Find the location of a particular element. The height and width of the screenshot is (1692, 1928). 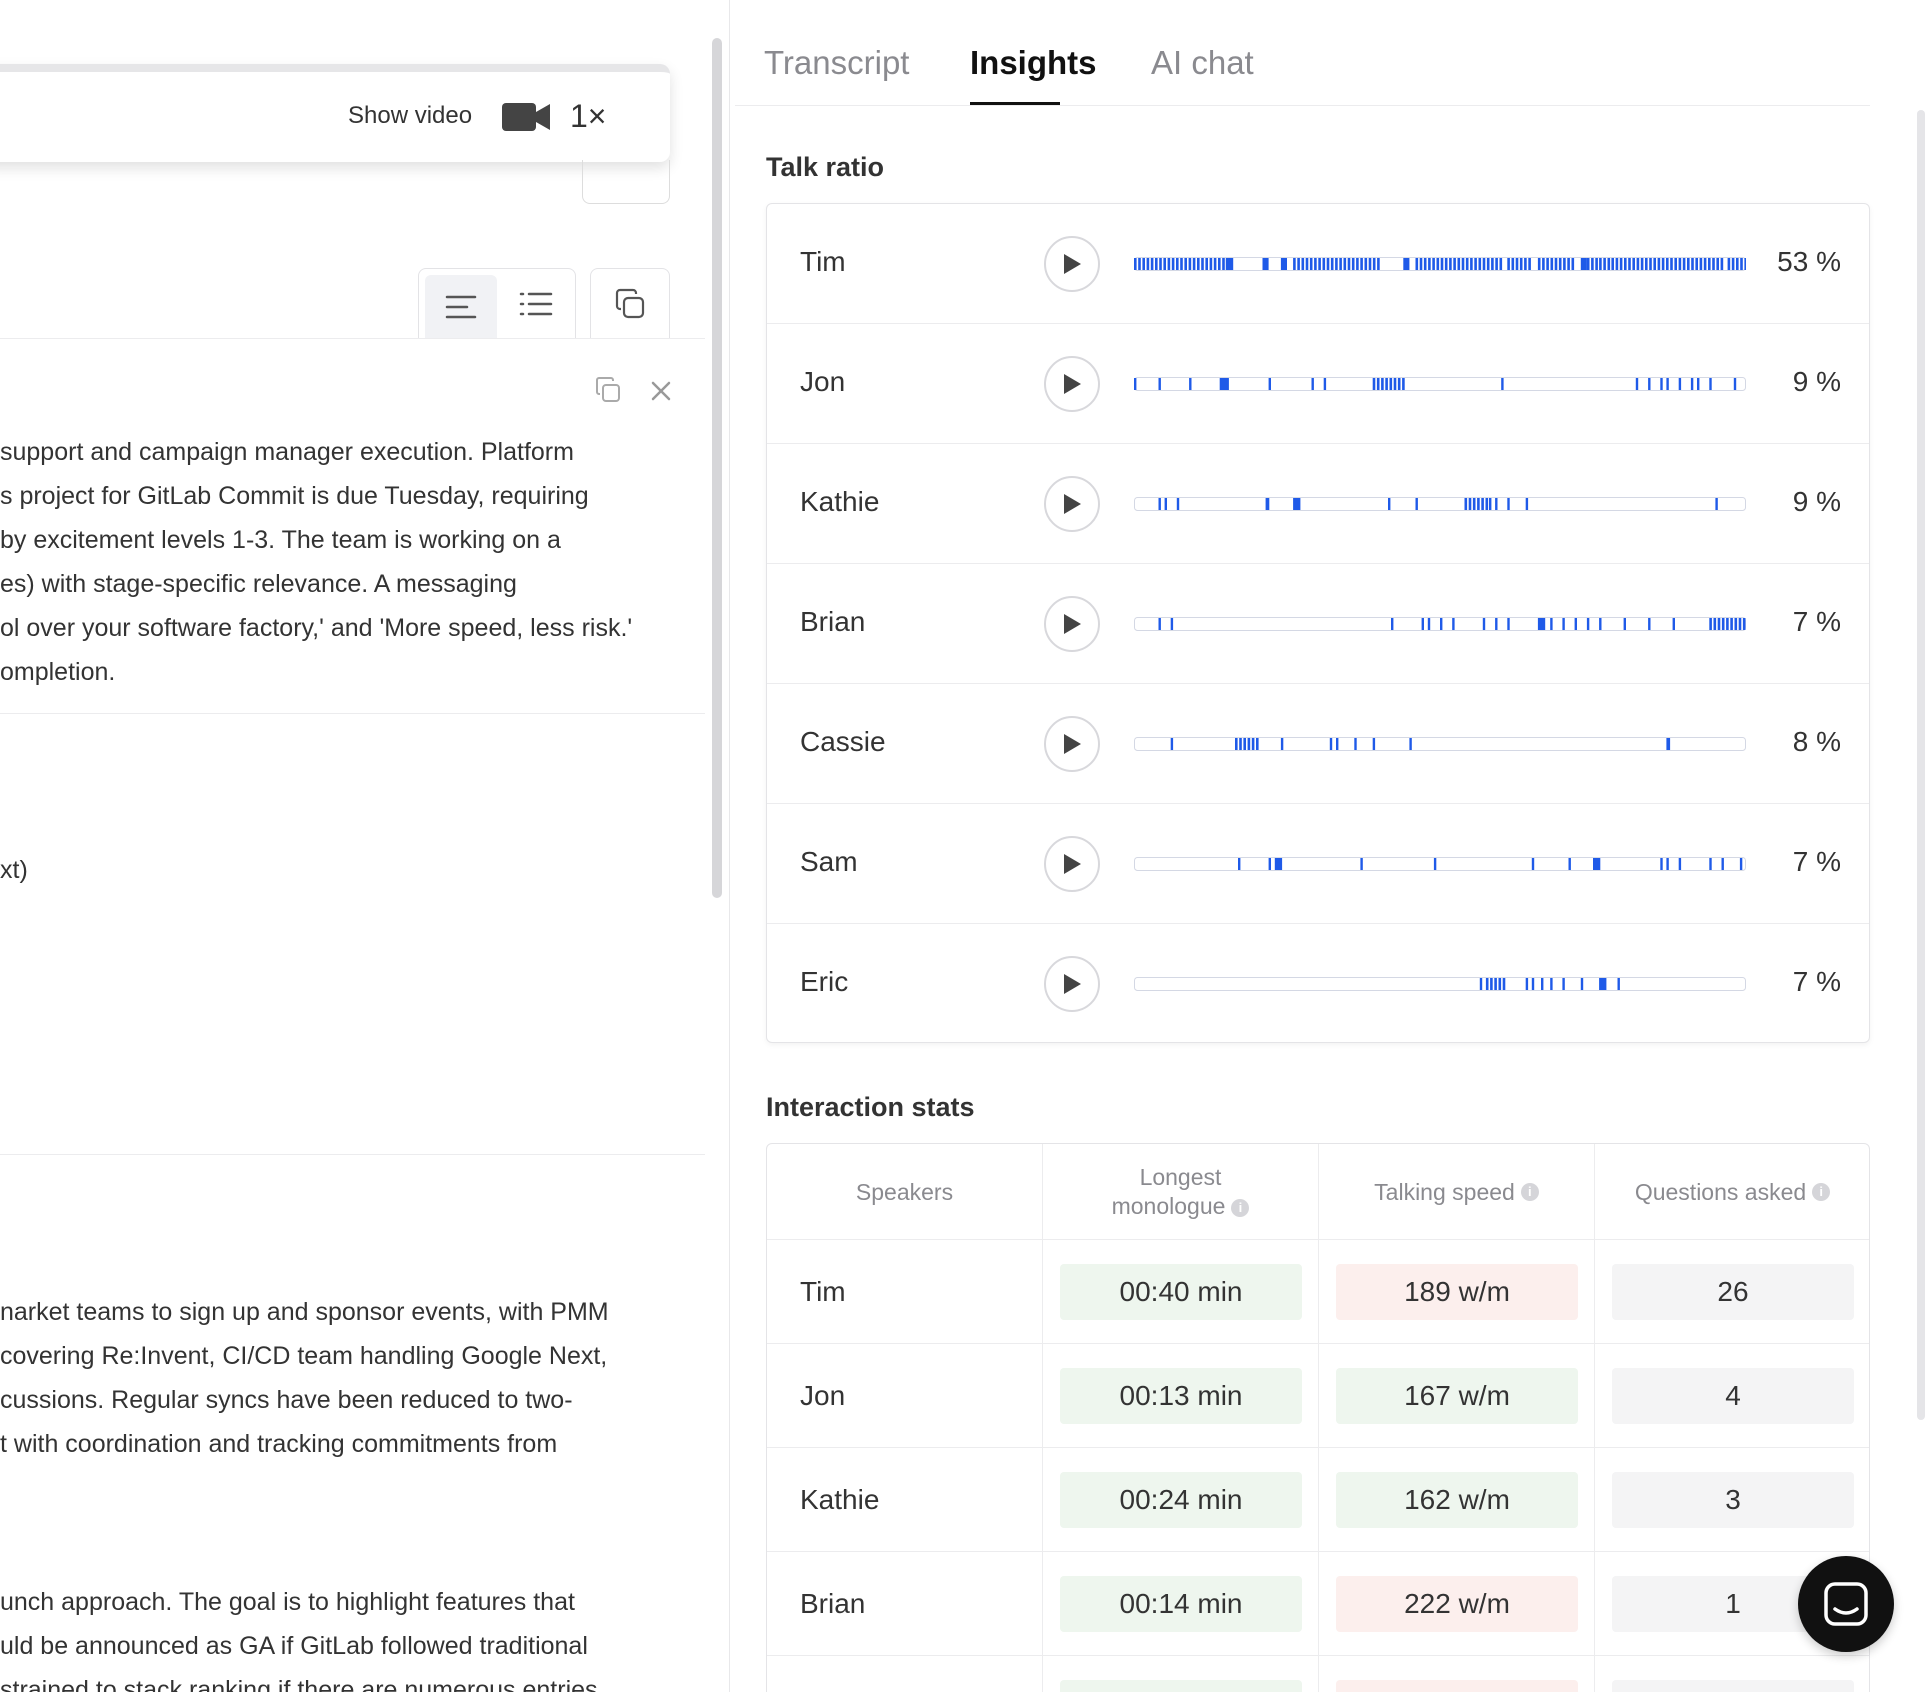

copy-summary-button is located at coordinates (630, 303).